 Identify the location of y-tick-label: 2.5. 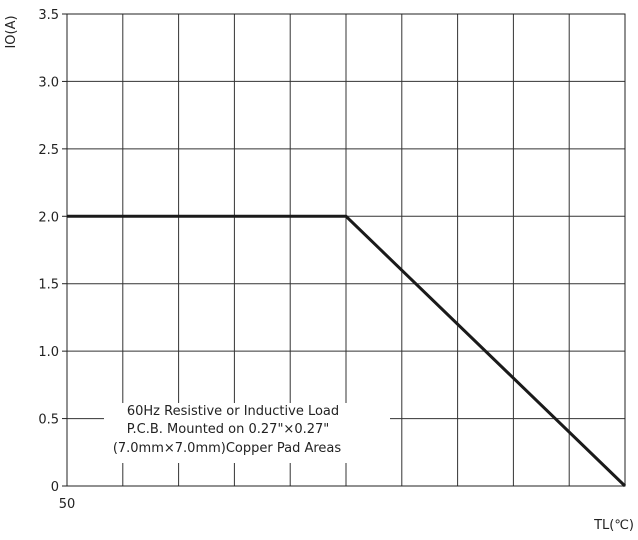
(48, 150).